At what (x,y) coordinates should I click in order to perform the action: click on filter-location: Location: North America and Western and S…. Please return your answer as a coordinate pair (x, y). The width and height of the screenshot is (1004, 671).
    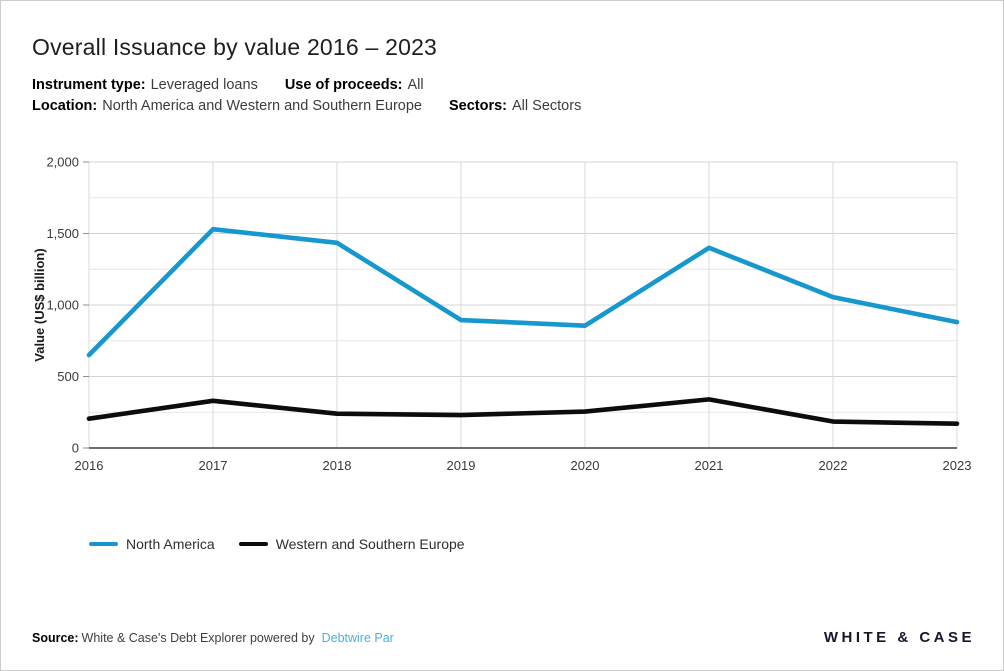
    Looking at the image, I should click on (227, 106).